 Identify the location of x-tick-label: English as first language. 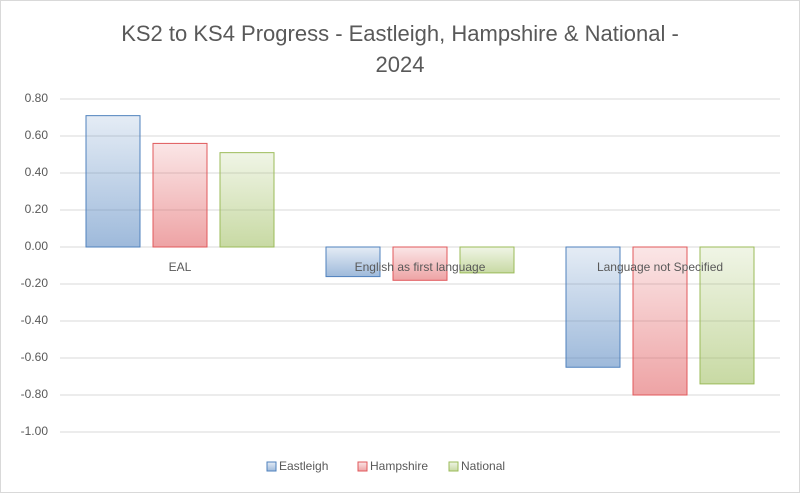
(420, 267).